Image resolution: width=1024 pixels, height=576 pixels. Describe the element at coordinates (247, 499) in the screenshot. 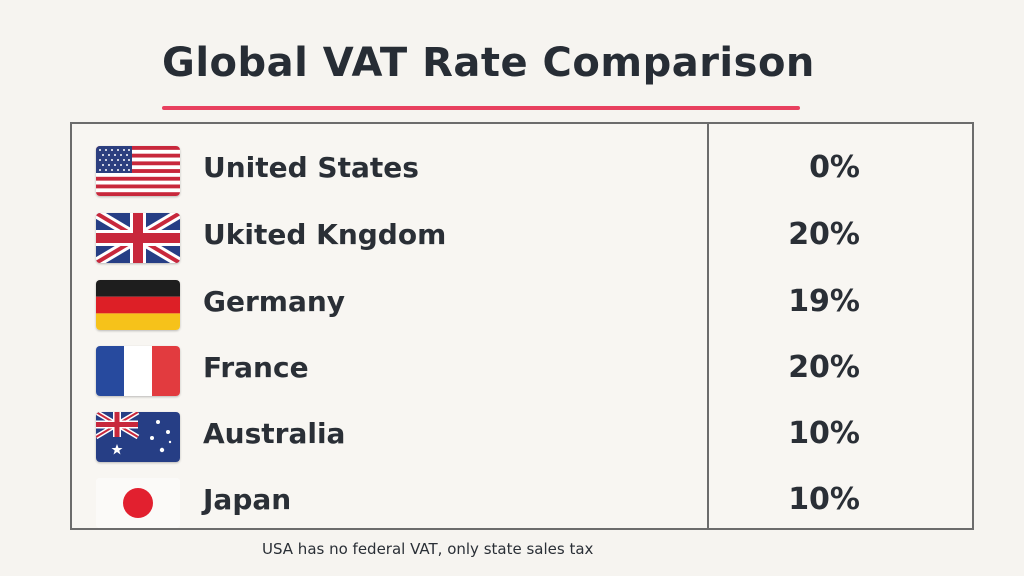

I see `country-label: Japan` at that location.